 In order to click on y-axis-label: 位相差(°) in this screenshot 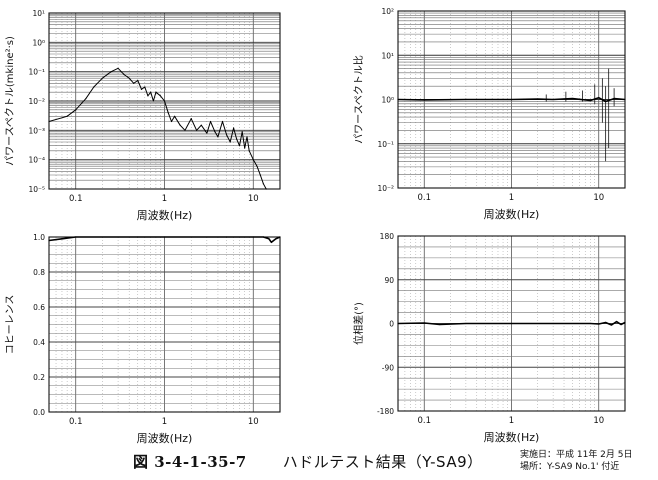, I will do `click(358, 323)`.